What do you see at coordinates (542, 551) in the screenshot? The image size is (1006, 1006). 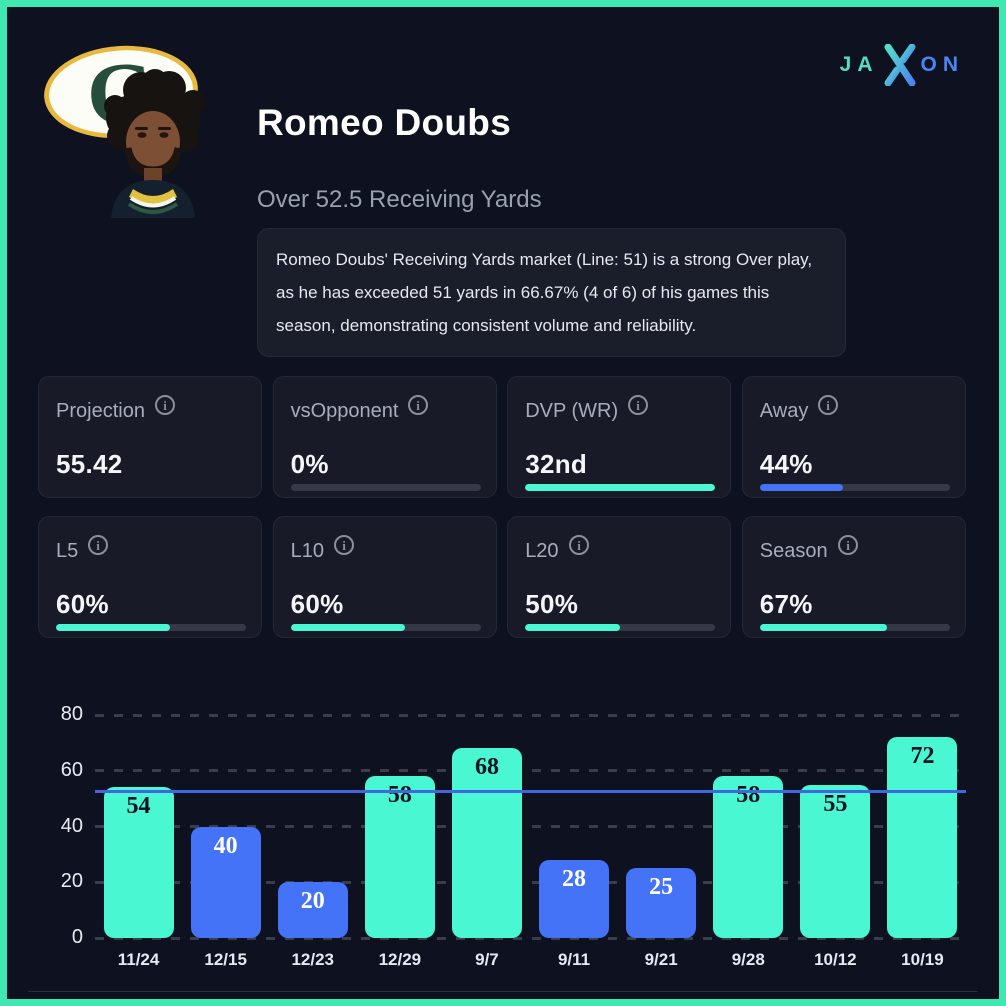 I see `stat-label: L20` at bounding box center [542, 551].